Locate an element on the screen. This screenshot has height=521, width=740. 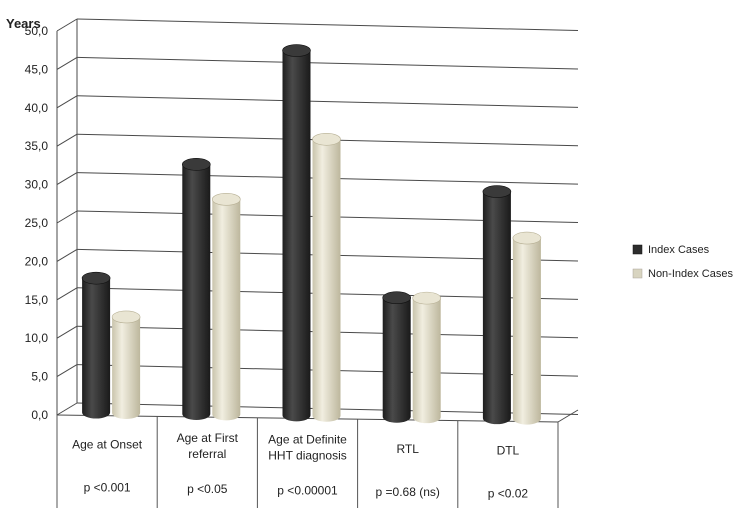
category-label: Age at Onset is located at coordinates (107, 445).